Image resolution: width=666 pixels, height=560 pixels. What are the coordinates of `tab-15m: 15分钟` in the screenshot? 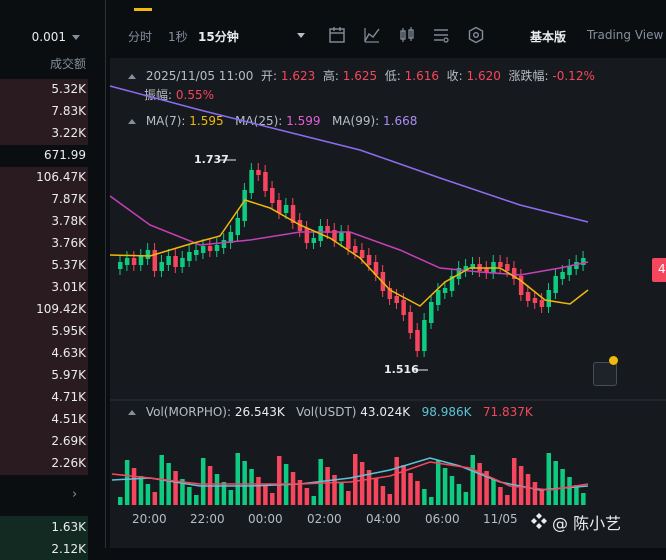 It's located at (218, 37).